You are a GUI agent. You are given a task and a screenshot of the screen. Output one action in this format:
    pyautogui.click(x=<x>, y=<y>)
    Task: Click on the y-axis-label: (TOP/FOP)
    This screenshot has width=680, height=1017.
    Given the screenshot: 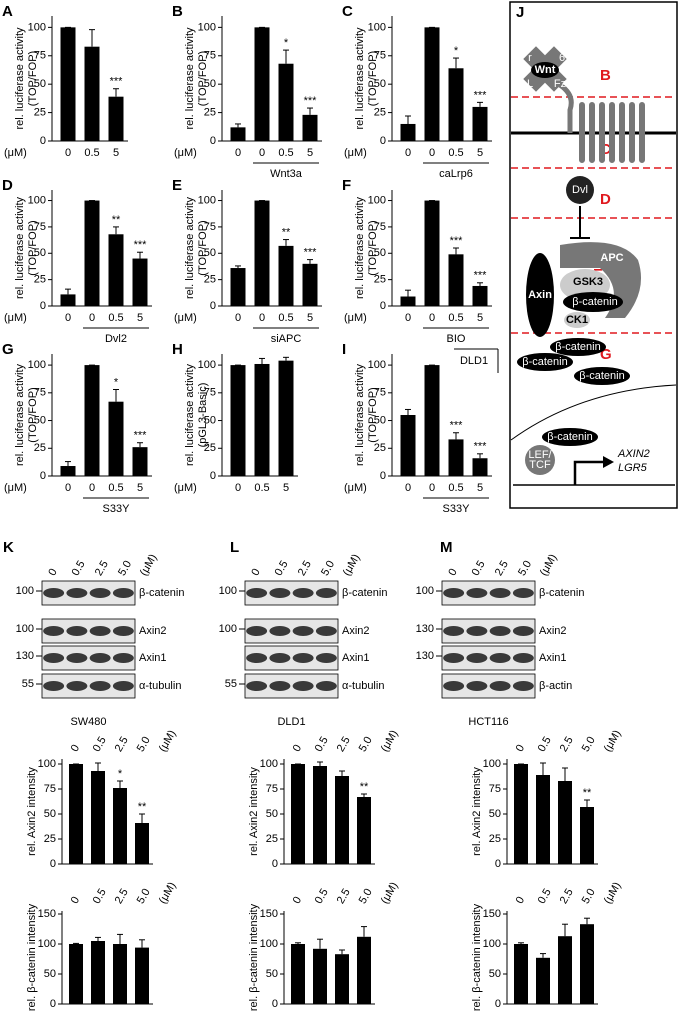 What is the action you would take?
    pyautogui.click(x=373, y=414)
    